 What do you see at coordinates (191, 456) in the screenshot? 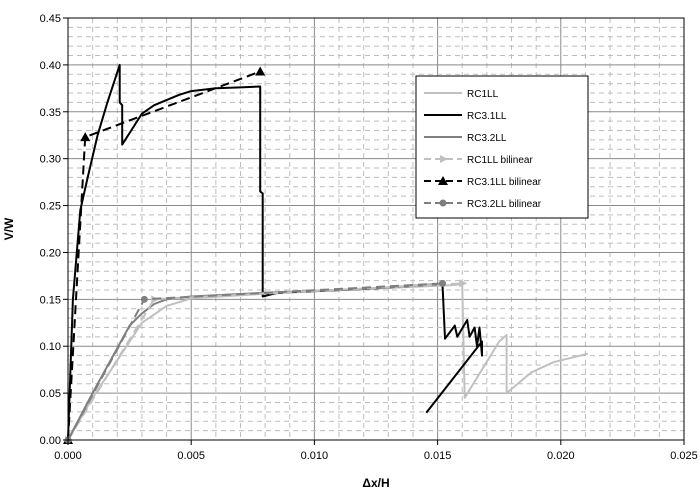
I see `x-tick-label: 0.005` at bounding box center [191, 456].